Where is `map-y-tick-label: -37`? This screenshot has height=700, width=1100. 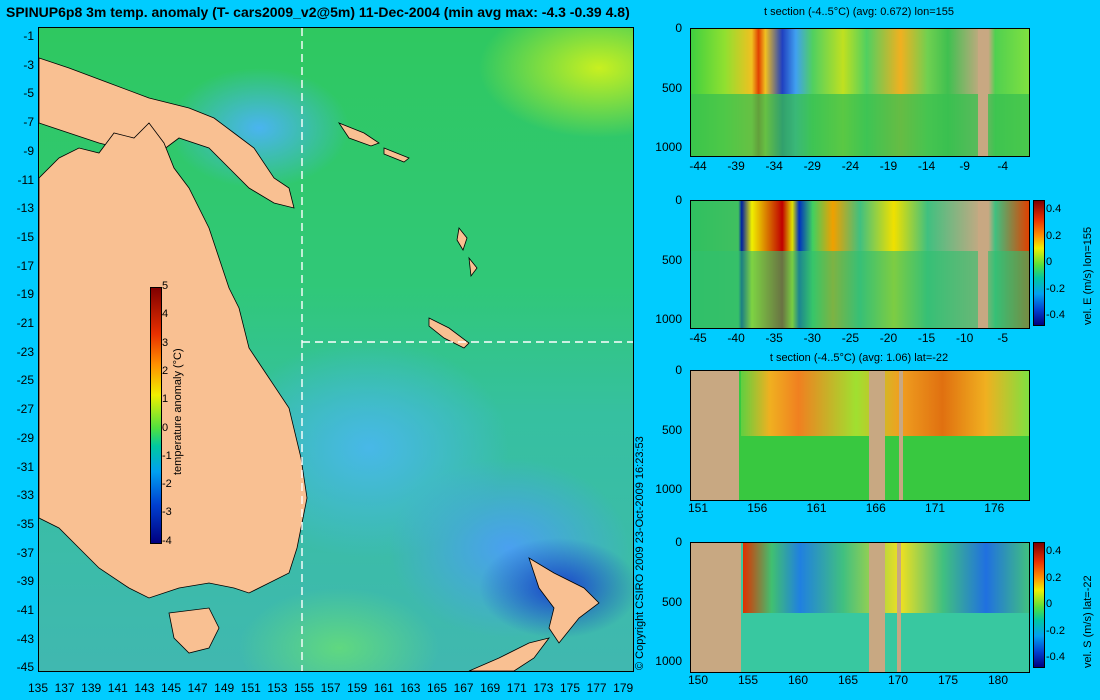 map-y-tick-label: -37 is located at coordinates (25, 552).